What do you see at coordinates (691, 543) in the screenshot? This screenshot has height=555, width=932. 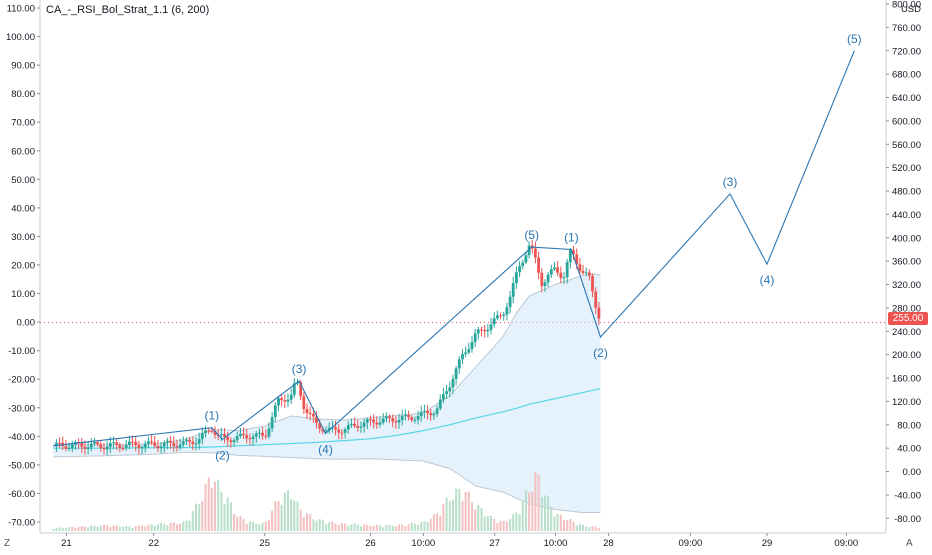 I see `time-axis-tick-label: 09:00` at bounding box center [691, 543].